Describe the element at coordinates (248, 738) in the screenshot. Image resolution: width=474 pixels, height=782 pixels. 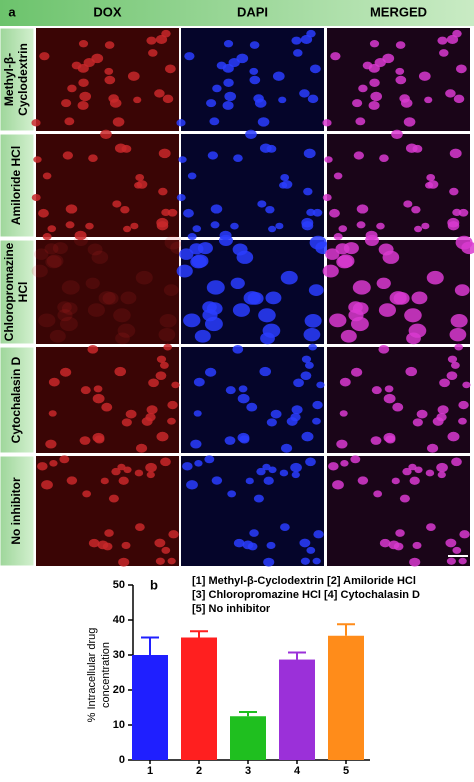
I see `bar` at that location.